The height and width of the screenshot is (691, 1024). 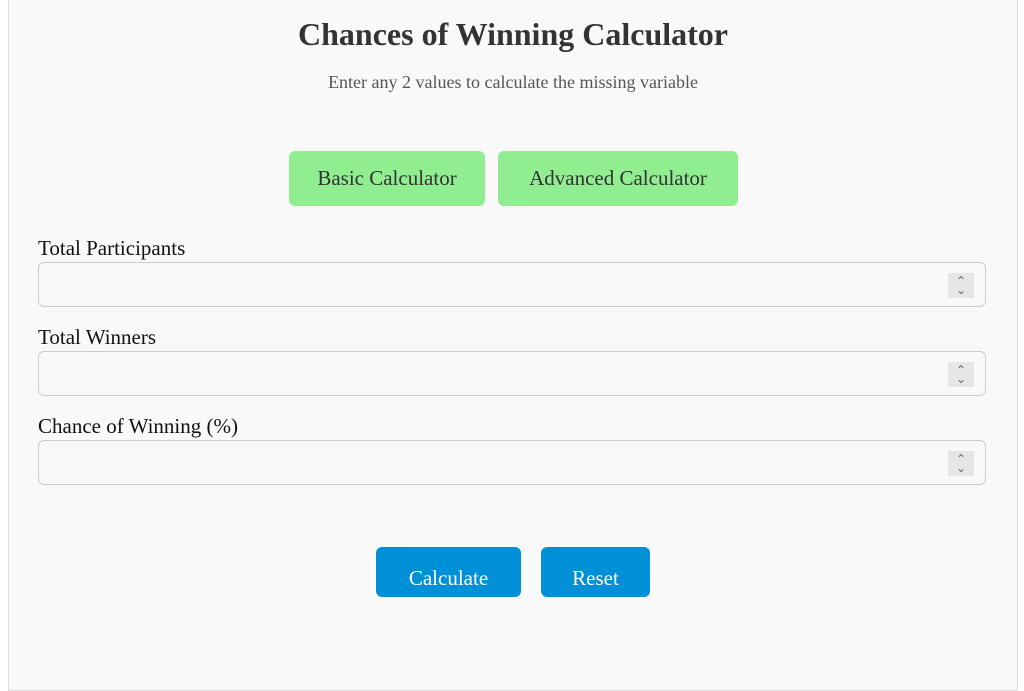 I want to click on chance-of-winning-label: Chance of Winning (%), so click(x=138, y=426).